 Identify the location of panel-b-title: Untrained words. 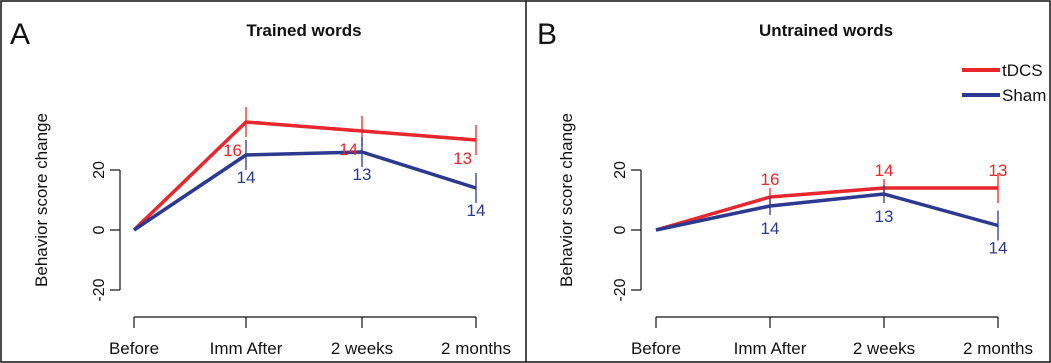
(826, 30).